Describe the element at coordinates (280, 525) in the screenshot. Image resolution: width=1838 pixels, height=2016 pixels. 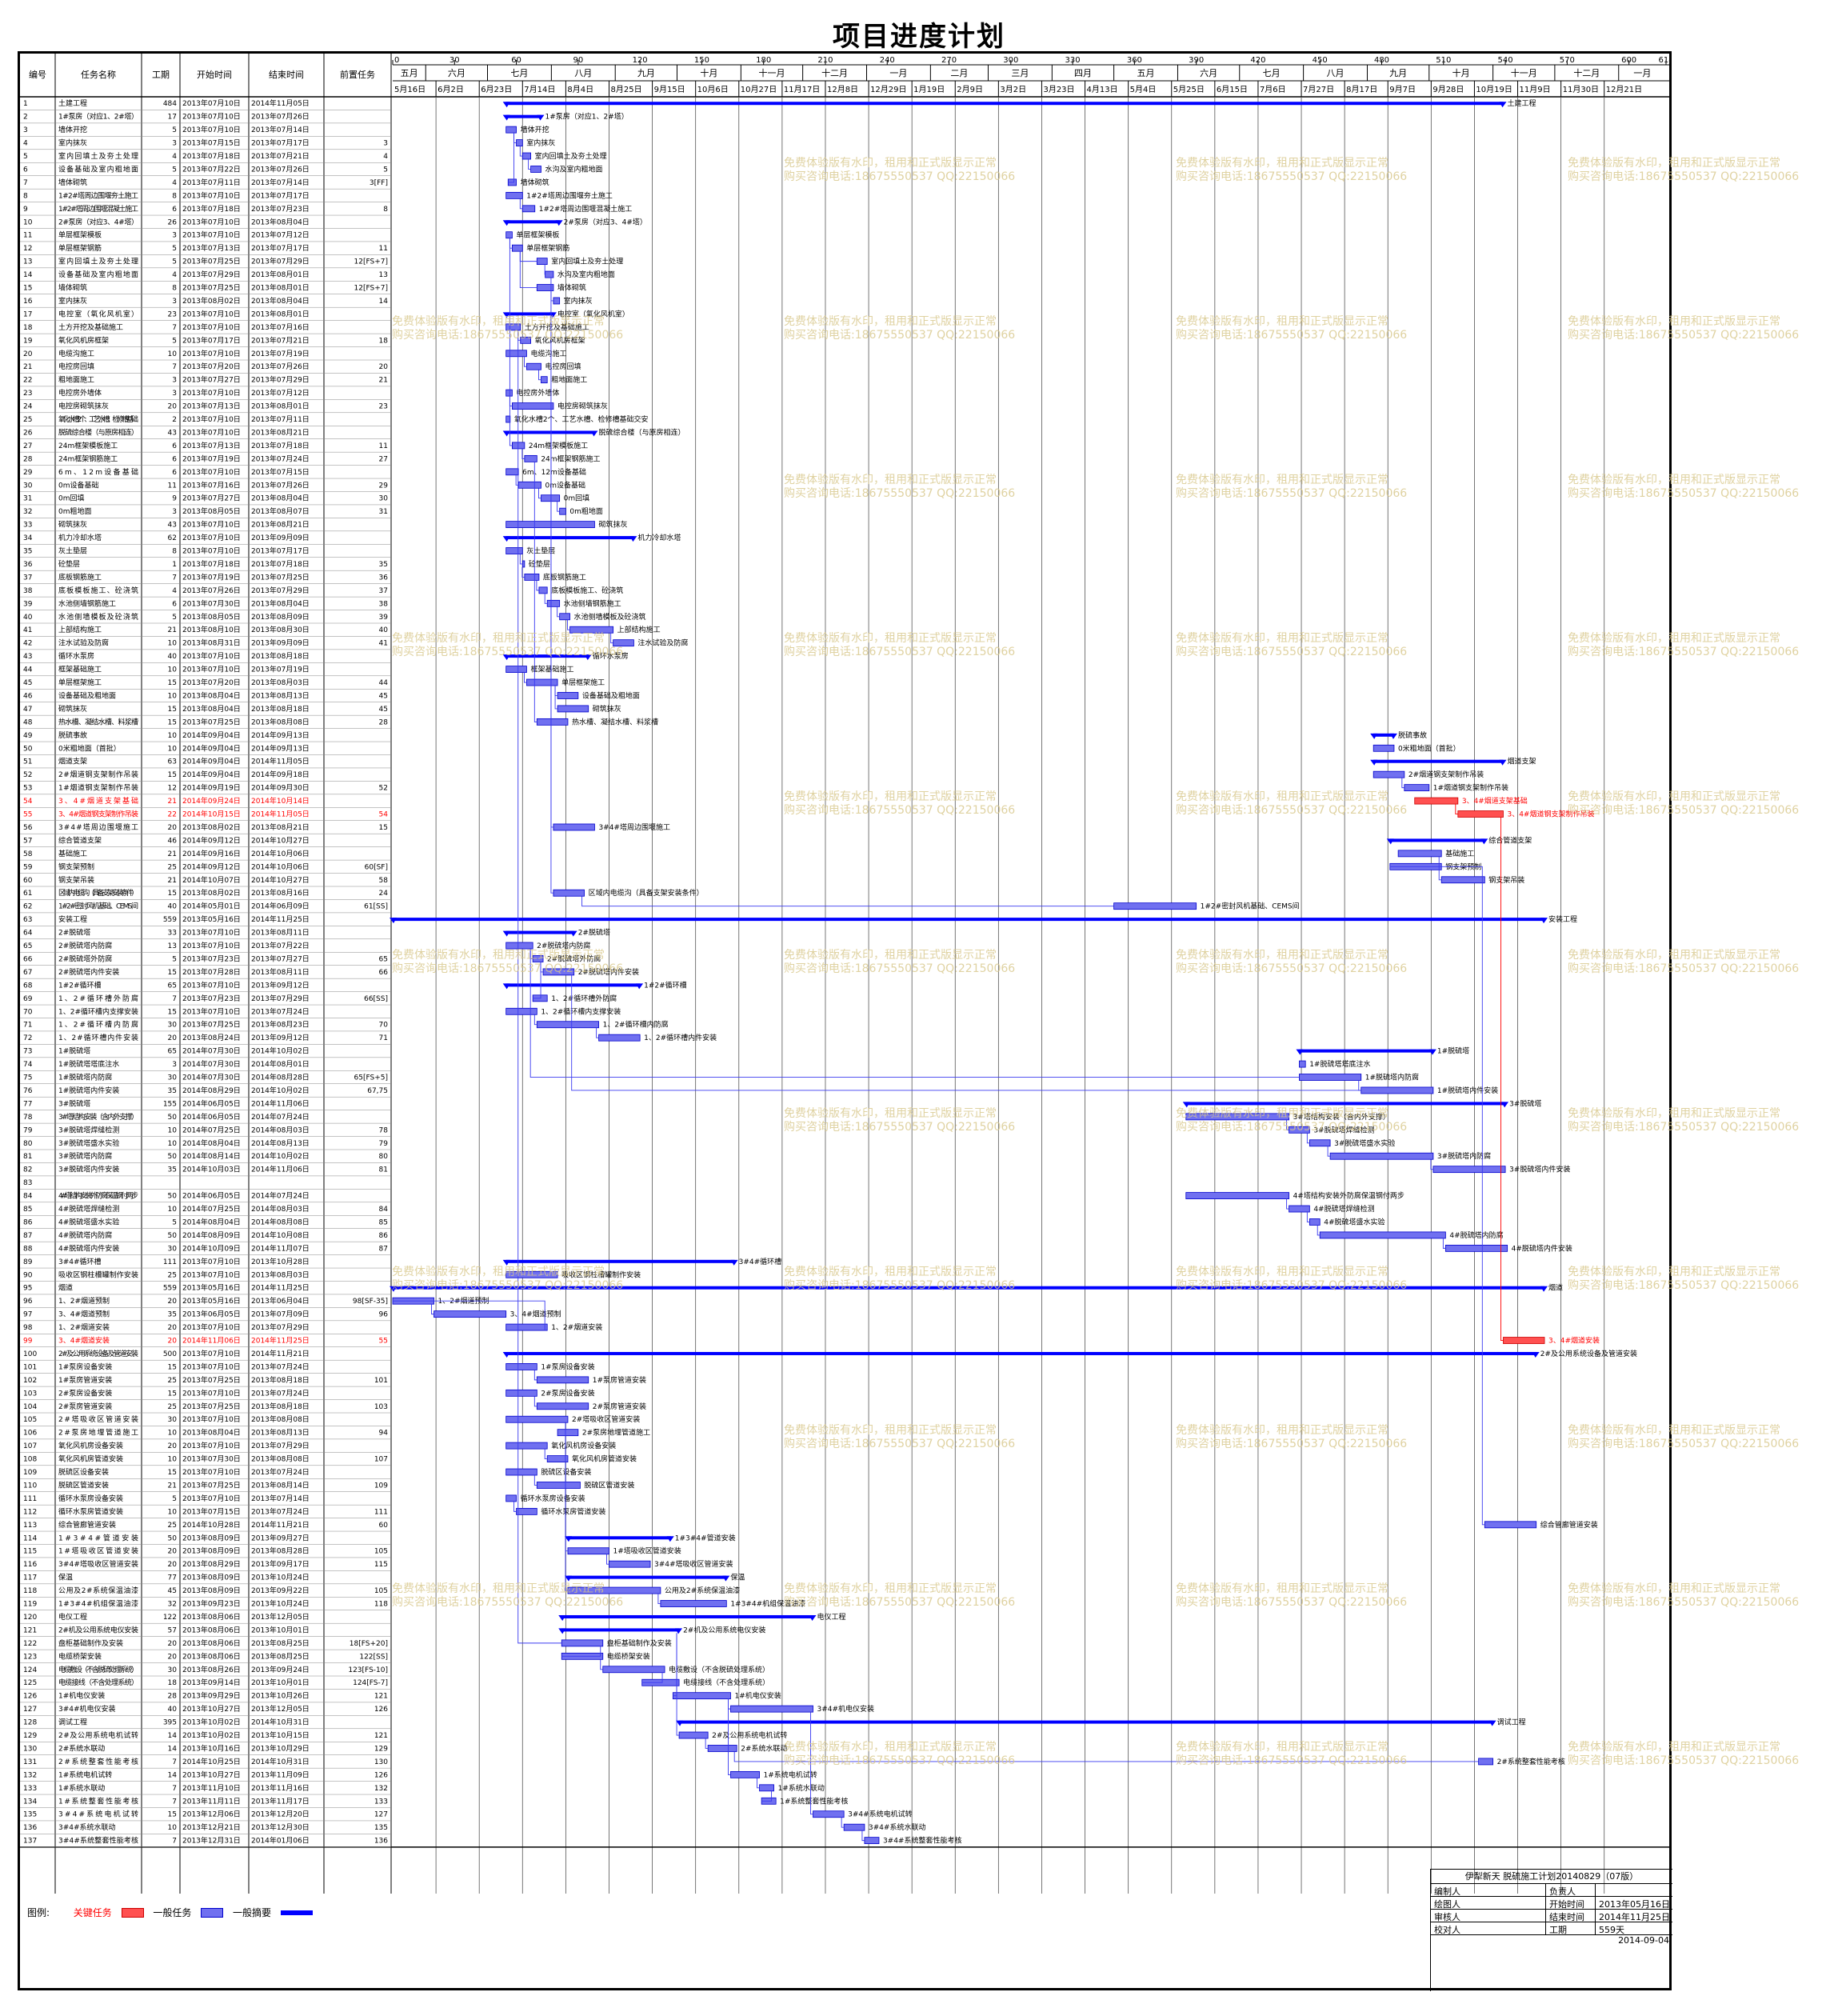
I see `task-end: 2013年08月21日` at that location.